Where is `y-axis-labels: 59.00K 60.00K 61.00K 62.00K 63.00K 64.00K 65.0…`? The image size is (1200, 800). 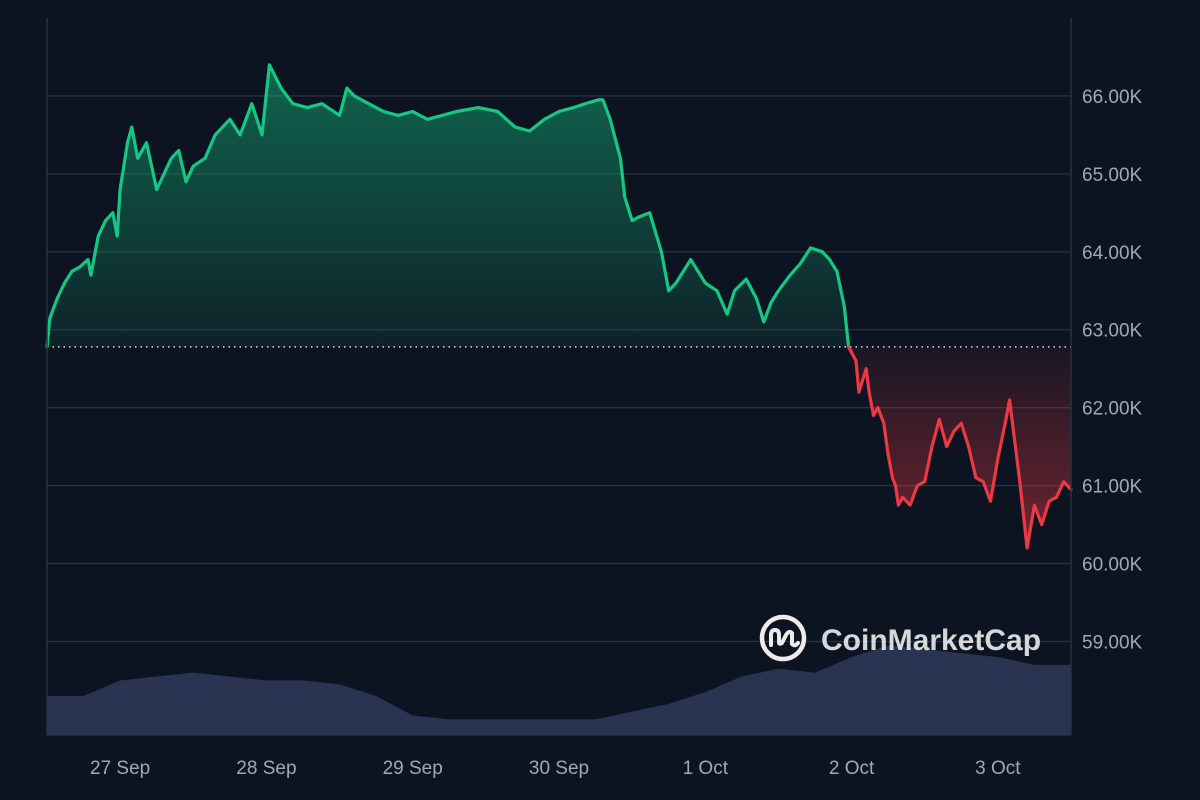
y-axis-labels: 59.00K 60.00K 61.00K 62.00K 63.00K 64.00K 65.0… is located at coordinates (1112, 370).